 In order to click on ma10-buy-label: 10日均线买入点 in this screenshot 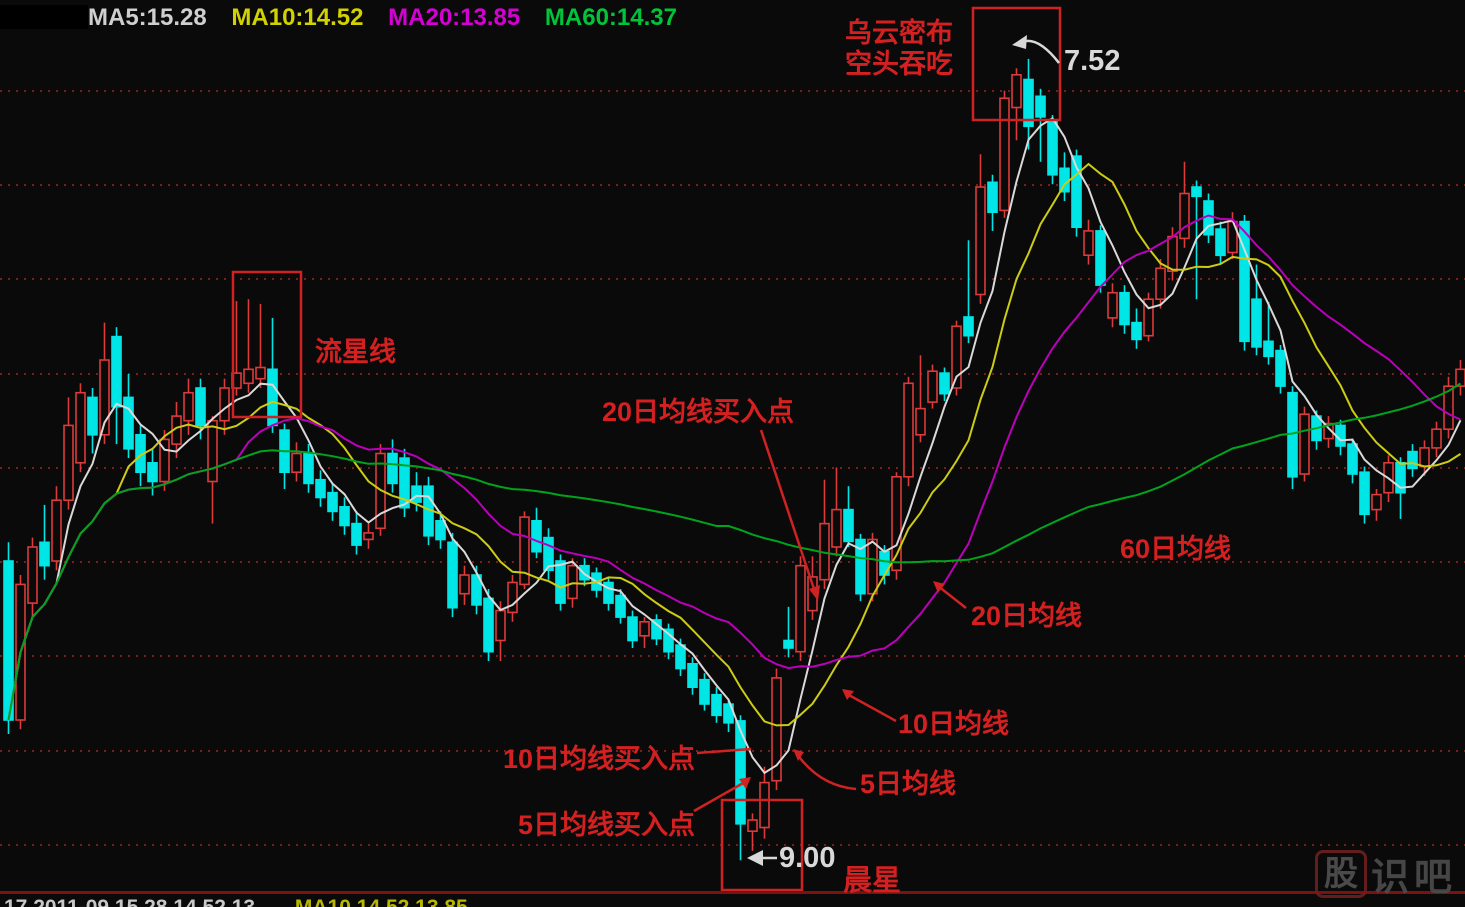, I will do `click(599, 759)`.